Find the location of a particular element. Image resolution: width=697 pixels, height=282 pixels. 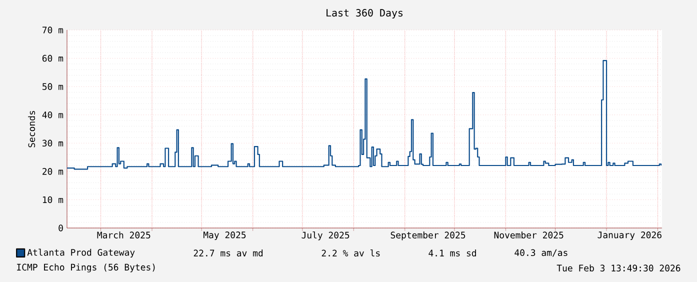

text: 40.3 am/as is located at coordinates (541, 253).